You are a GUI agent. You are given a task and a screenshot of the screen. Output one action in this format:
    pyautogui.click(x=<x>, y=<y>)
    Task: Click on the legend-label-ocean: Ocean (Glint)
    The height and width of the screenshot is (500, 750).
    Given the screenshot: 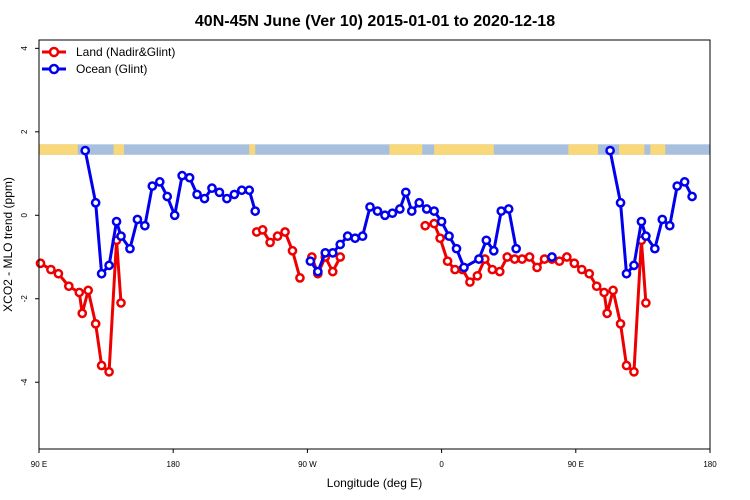 What is the action you would take?
    pyautogui.click(x=111, y=69)
    